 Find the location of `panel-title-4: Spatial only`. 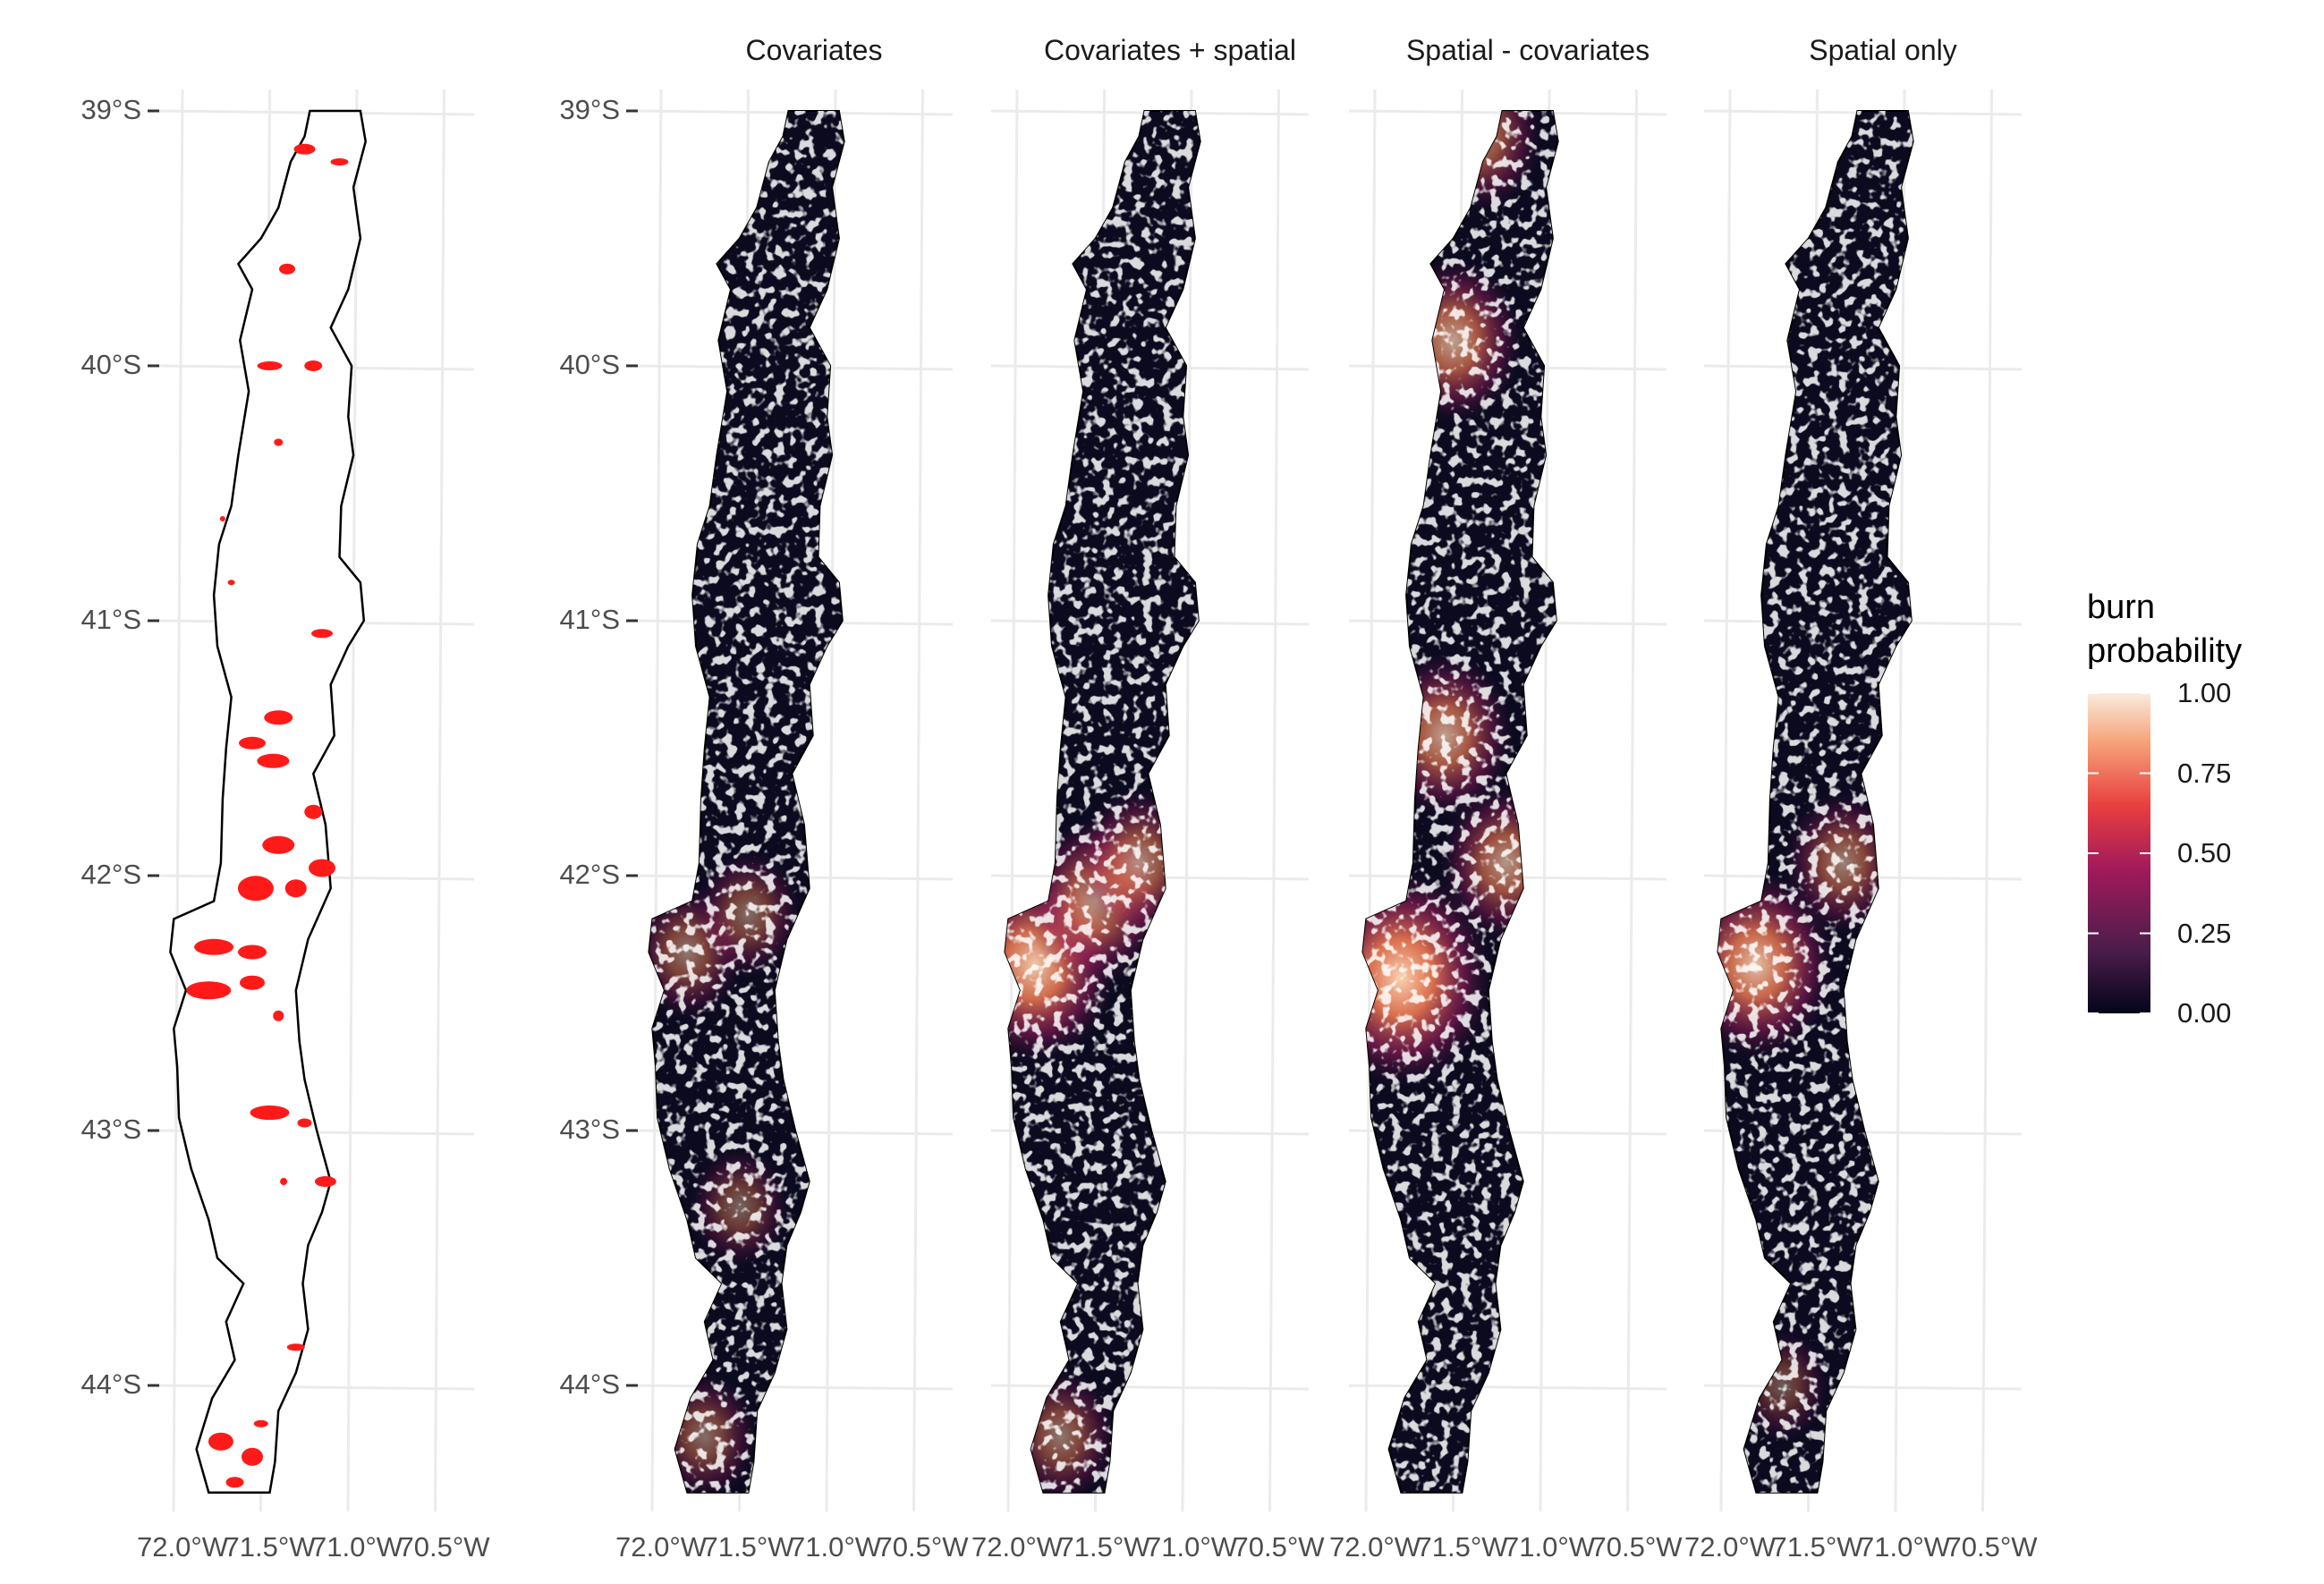

panel-title-4: Spatial only is located at coordinates (1883, 50).